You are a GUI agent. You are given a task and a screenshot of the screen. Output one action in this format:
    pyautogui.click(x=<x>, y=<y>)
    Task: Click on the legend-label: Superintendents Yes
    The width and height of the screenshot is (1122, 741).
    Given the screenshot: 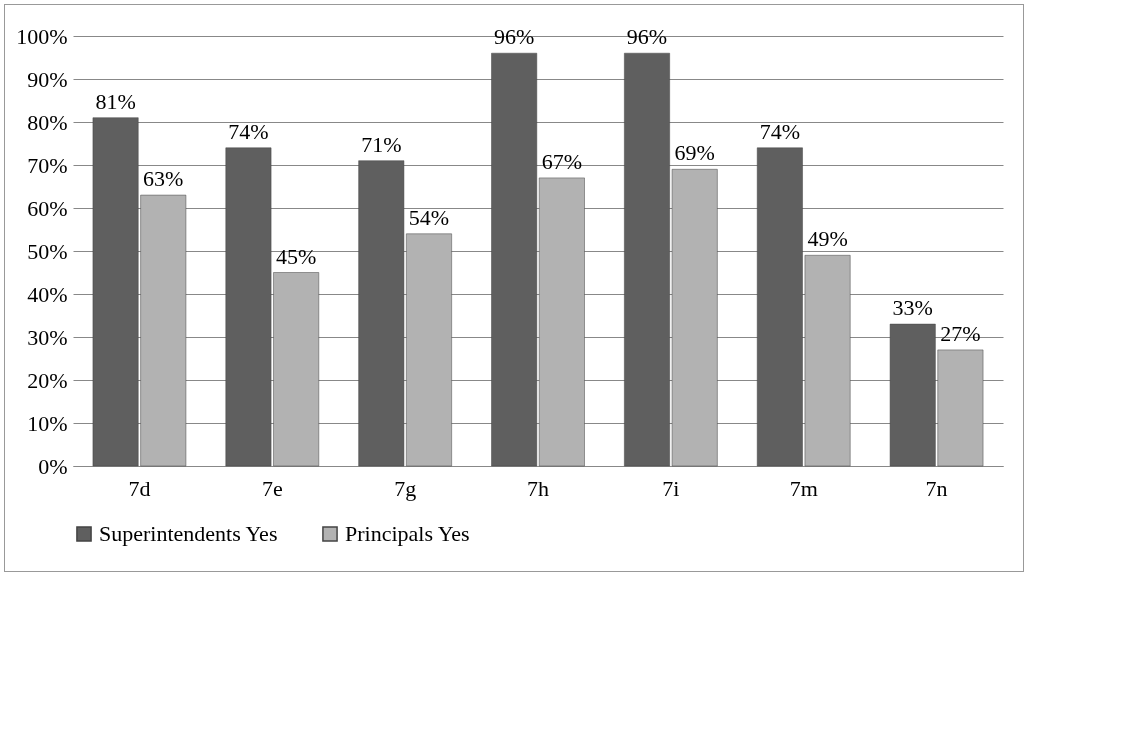 What is the action you would take?
    pyautogui.click(x=188, y=533)
    